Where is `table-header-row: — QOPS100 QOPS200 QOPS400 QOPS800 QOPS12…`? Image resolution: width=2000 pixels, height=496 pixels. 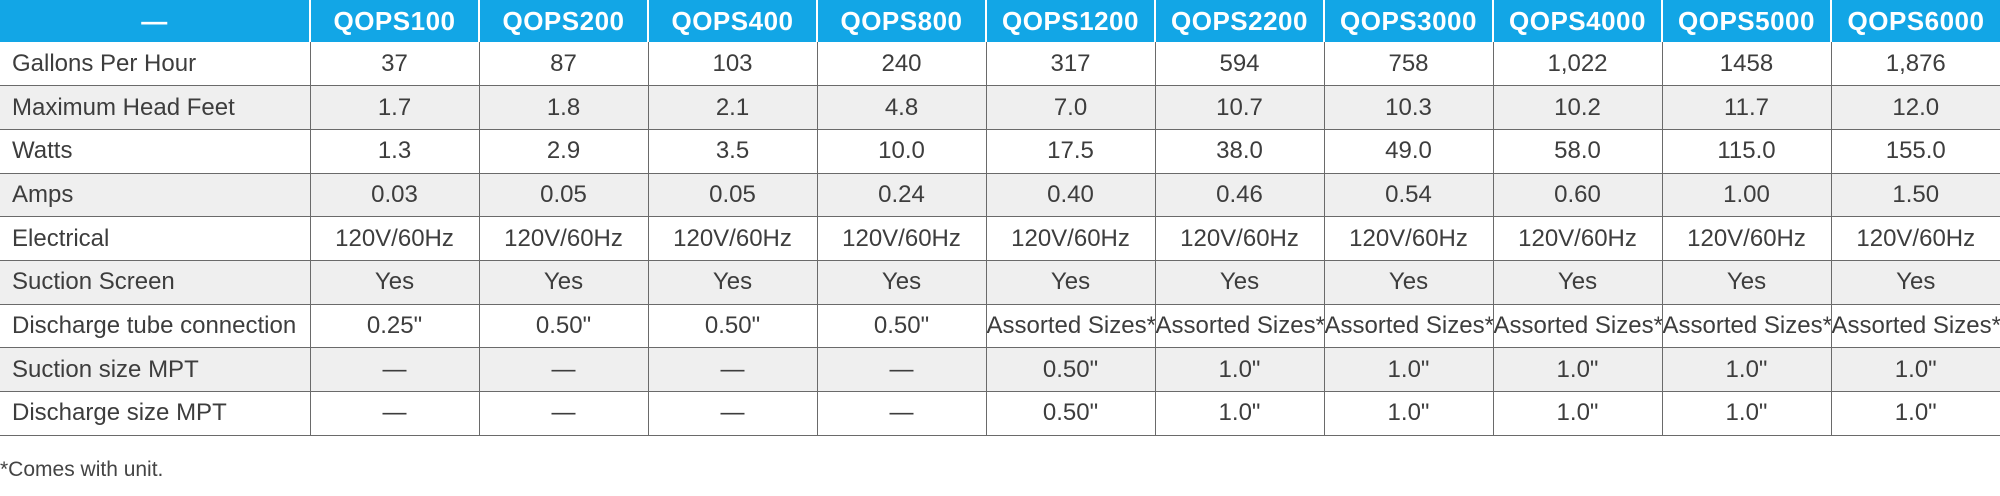
table-header-row: — QOPS100 QOPS200 QOPS400 QOPS800 QOPS12… is located at coordinates (1000, 21).